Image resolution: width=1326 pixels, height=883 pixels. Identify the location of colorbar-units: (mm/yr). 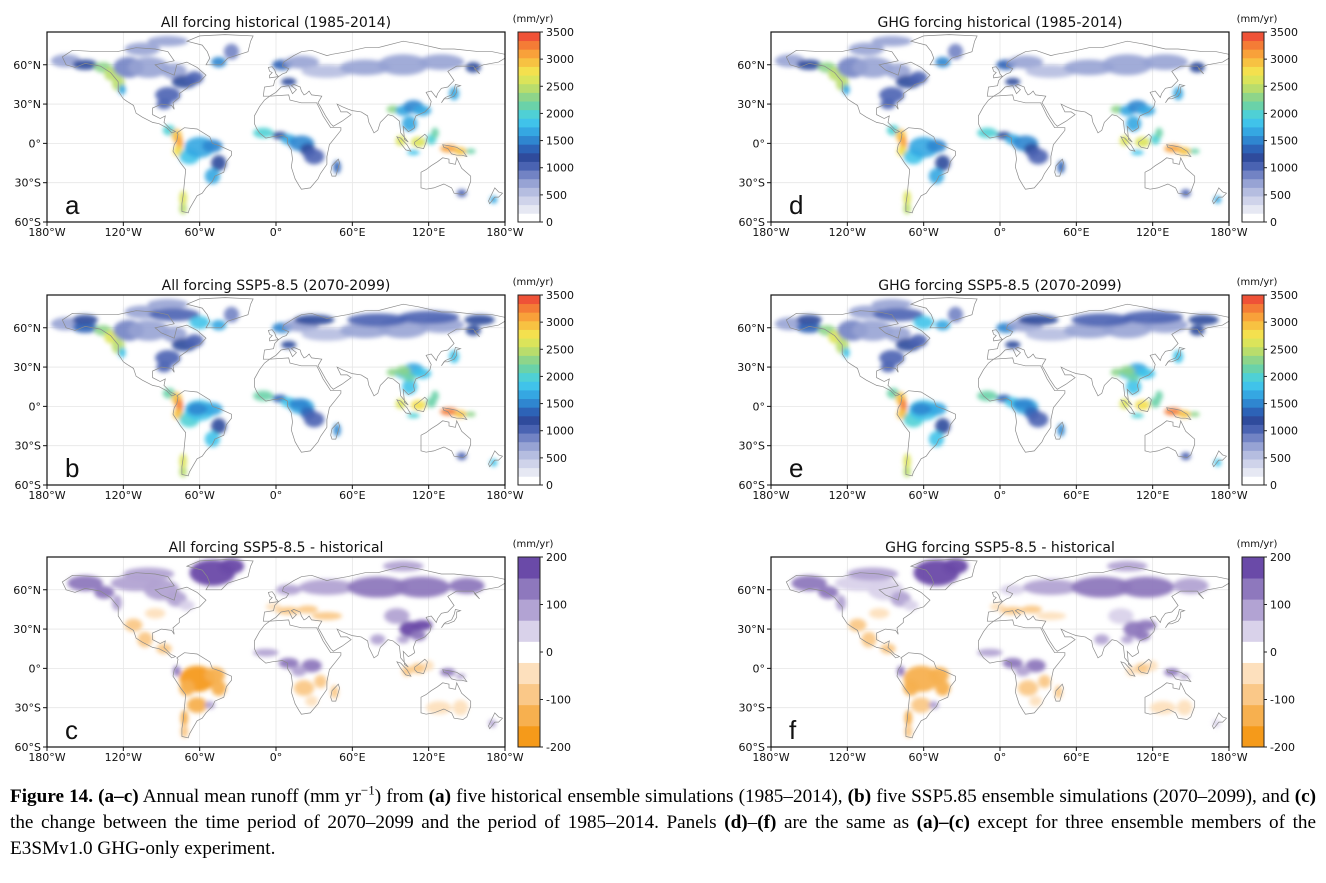
(1257, 544).